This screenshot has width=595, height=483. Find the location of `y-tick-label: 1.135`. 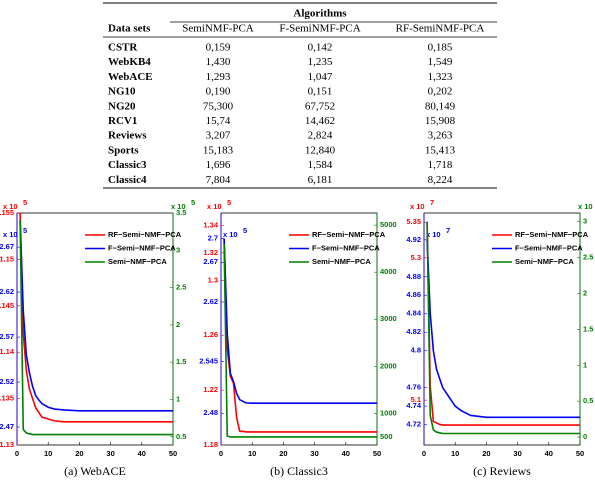

y-tick-label: 1.135 is located at coordinates (7, 398).